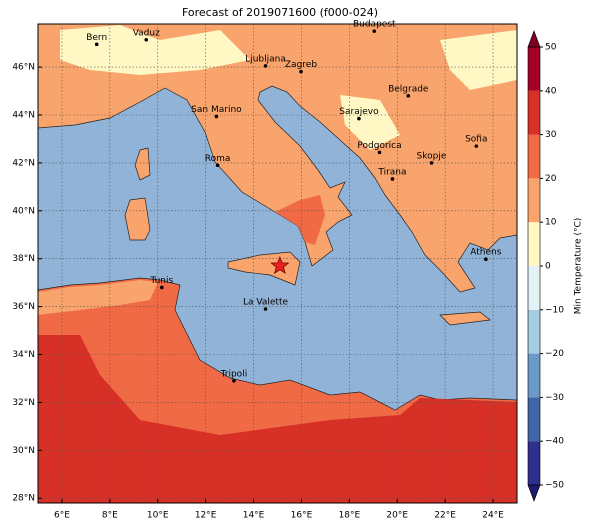  Describe the element at coordinates (579, 266) in the screenshot. I see `colorbar-label: Min Temperature (°C)` at that location.